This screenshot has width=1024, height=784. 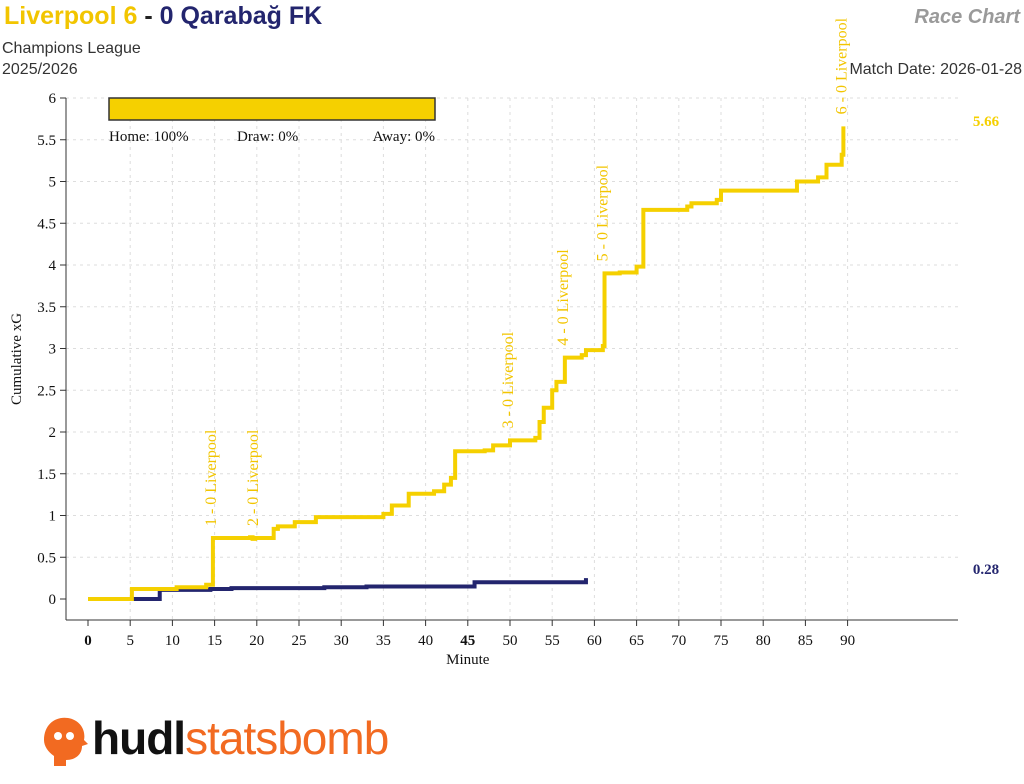 What do you see at coordinates (53, 183) in the screenshot?
I see `y-tick-label: 5` at bounding box center [53, 183].